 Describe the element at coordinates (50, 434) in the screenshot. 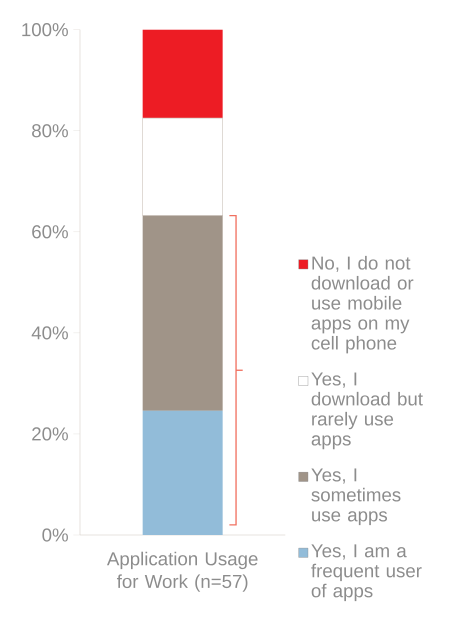

I see `y-tick-label: 20%` at that location.